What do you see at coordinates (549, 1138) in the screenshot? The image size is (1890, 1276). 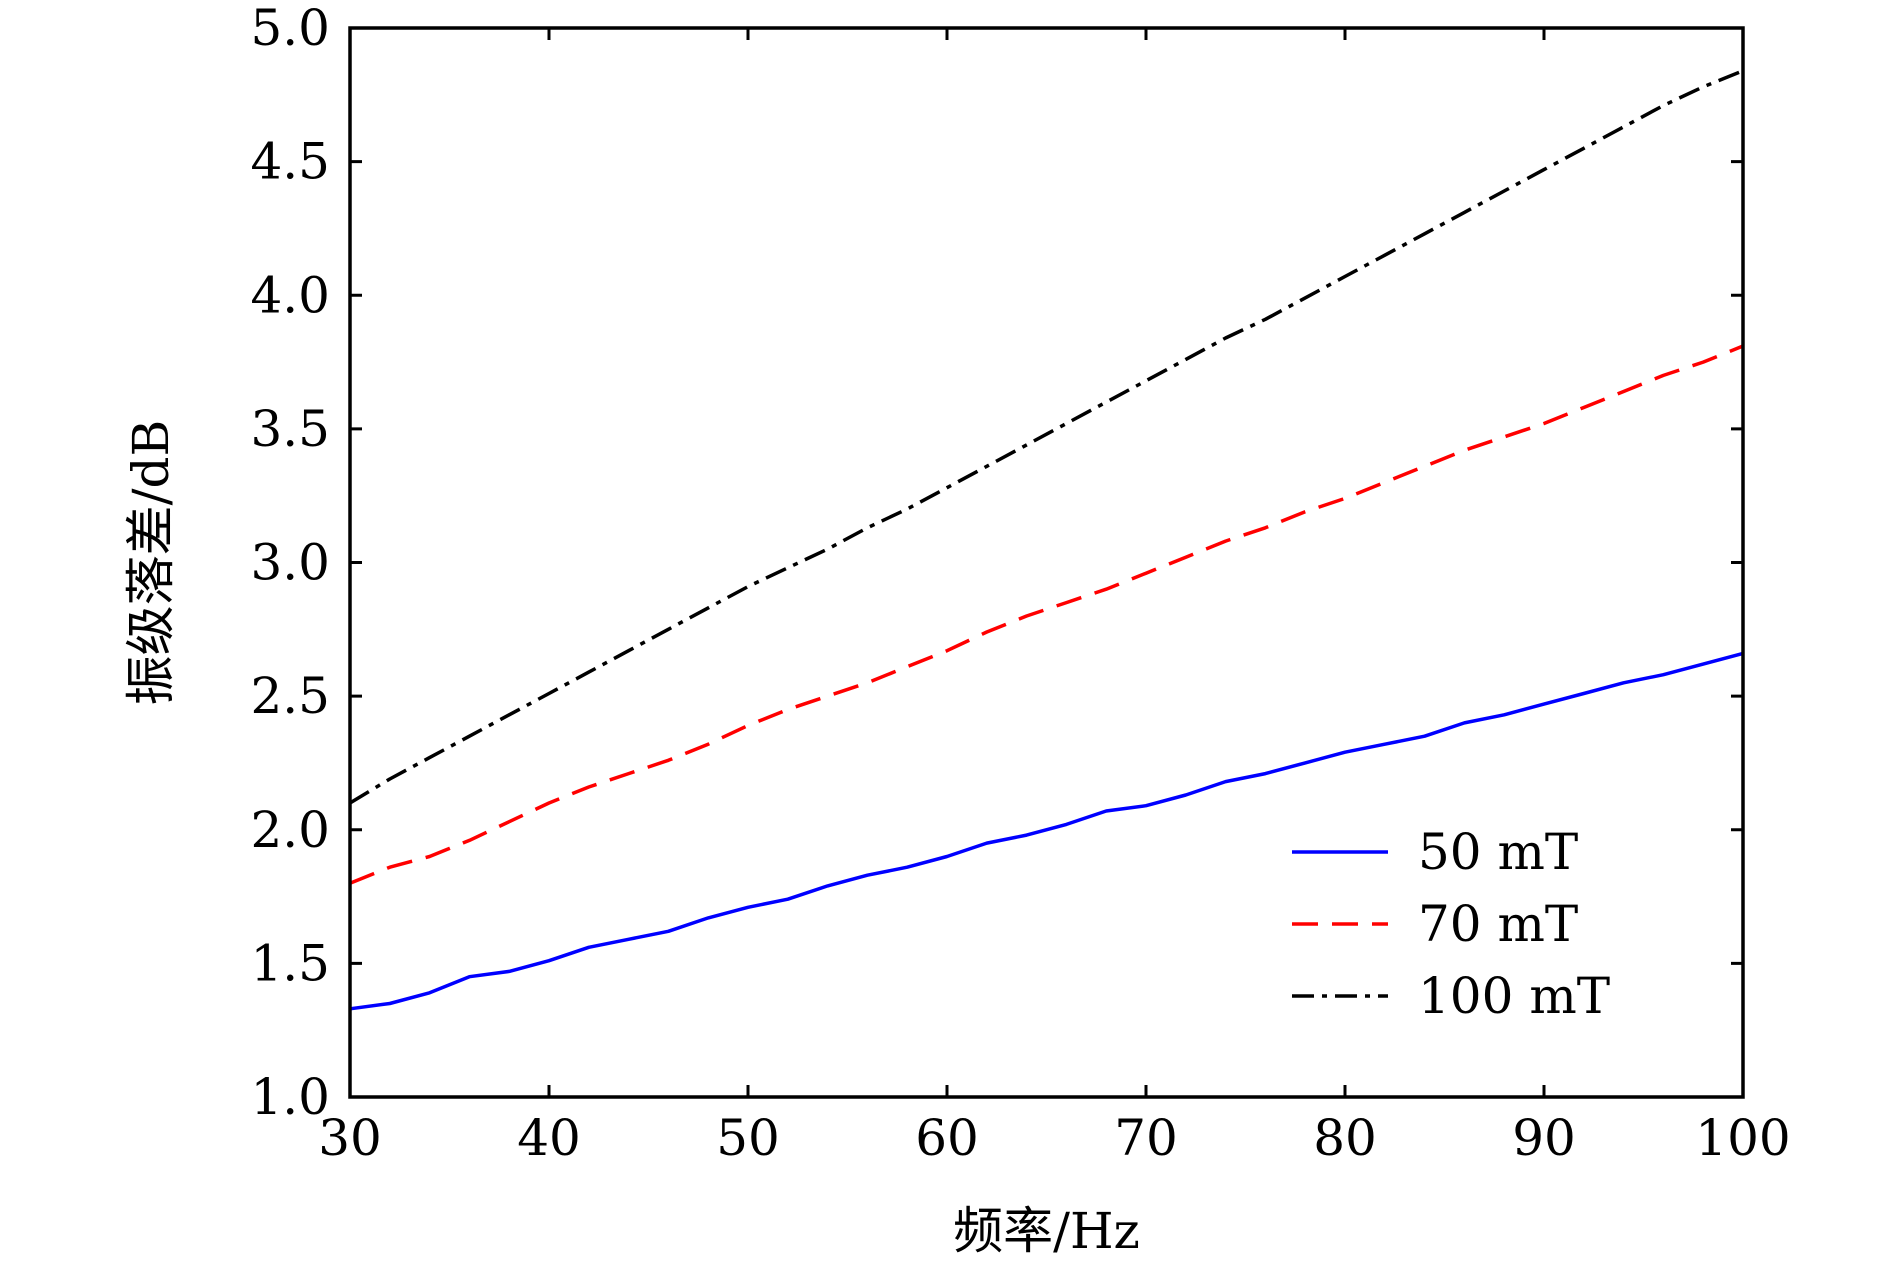 I see `x-tick-label: 40` at bounding box center [549, 1138].